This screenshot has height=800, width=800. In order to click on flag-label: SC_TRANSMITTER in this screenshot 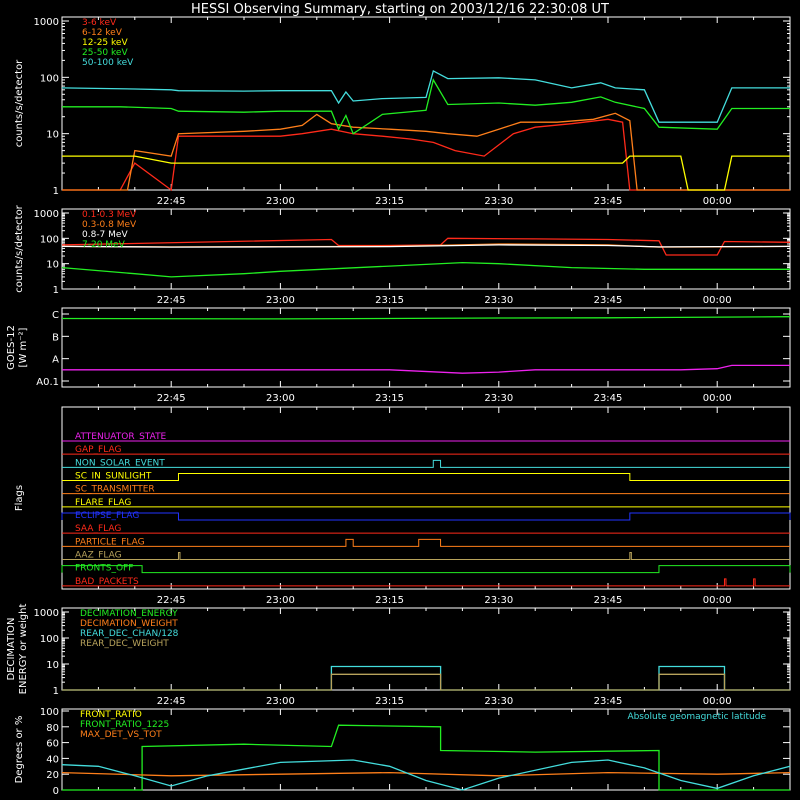, I will do `click(115, 490)`.